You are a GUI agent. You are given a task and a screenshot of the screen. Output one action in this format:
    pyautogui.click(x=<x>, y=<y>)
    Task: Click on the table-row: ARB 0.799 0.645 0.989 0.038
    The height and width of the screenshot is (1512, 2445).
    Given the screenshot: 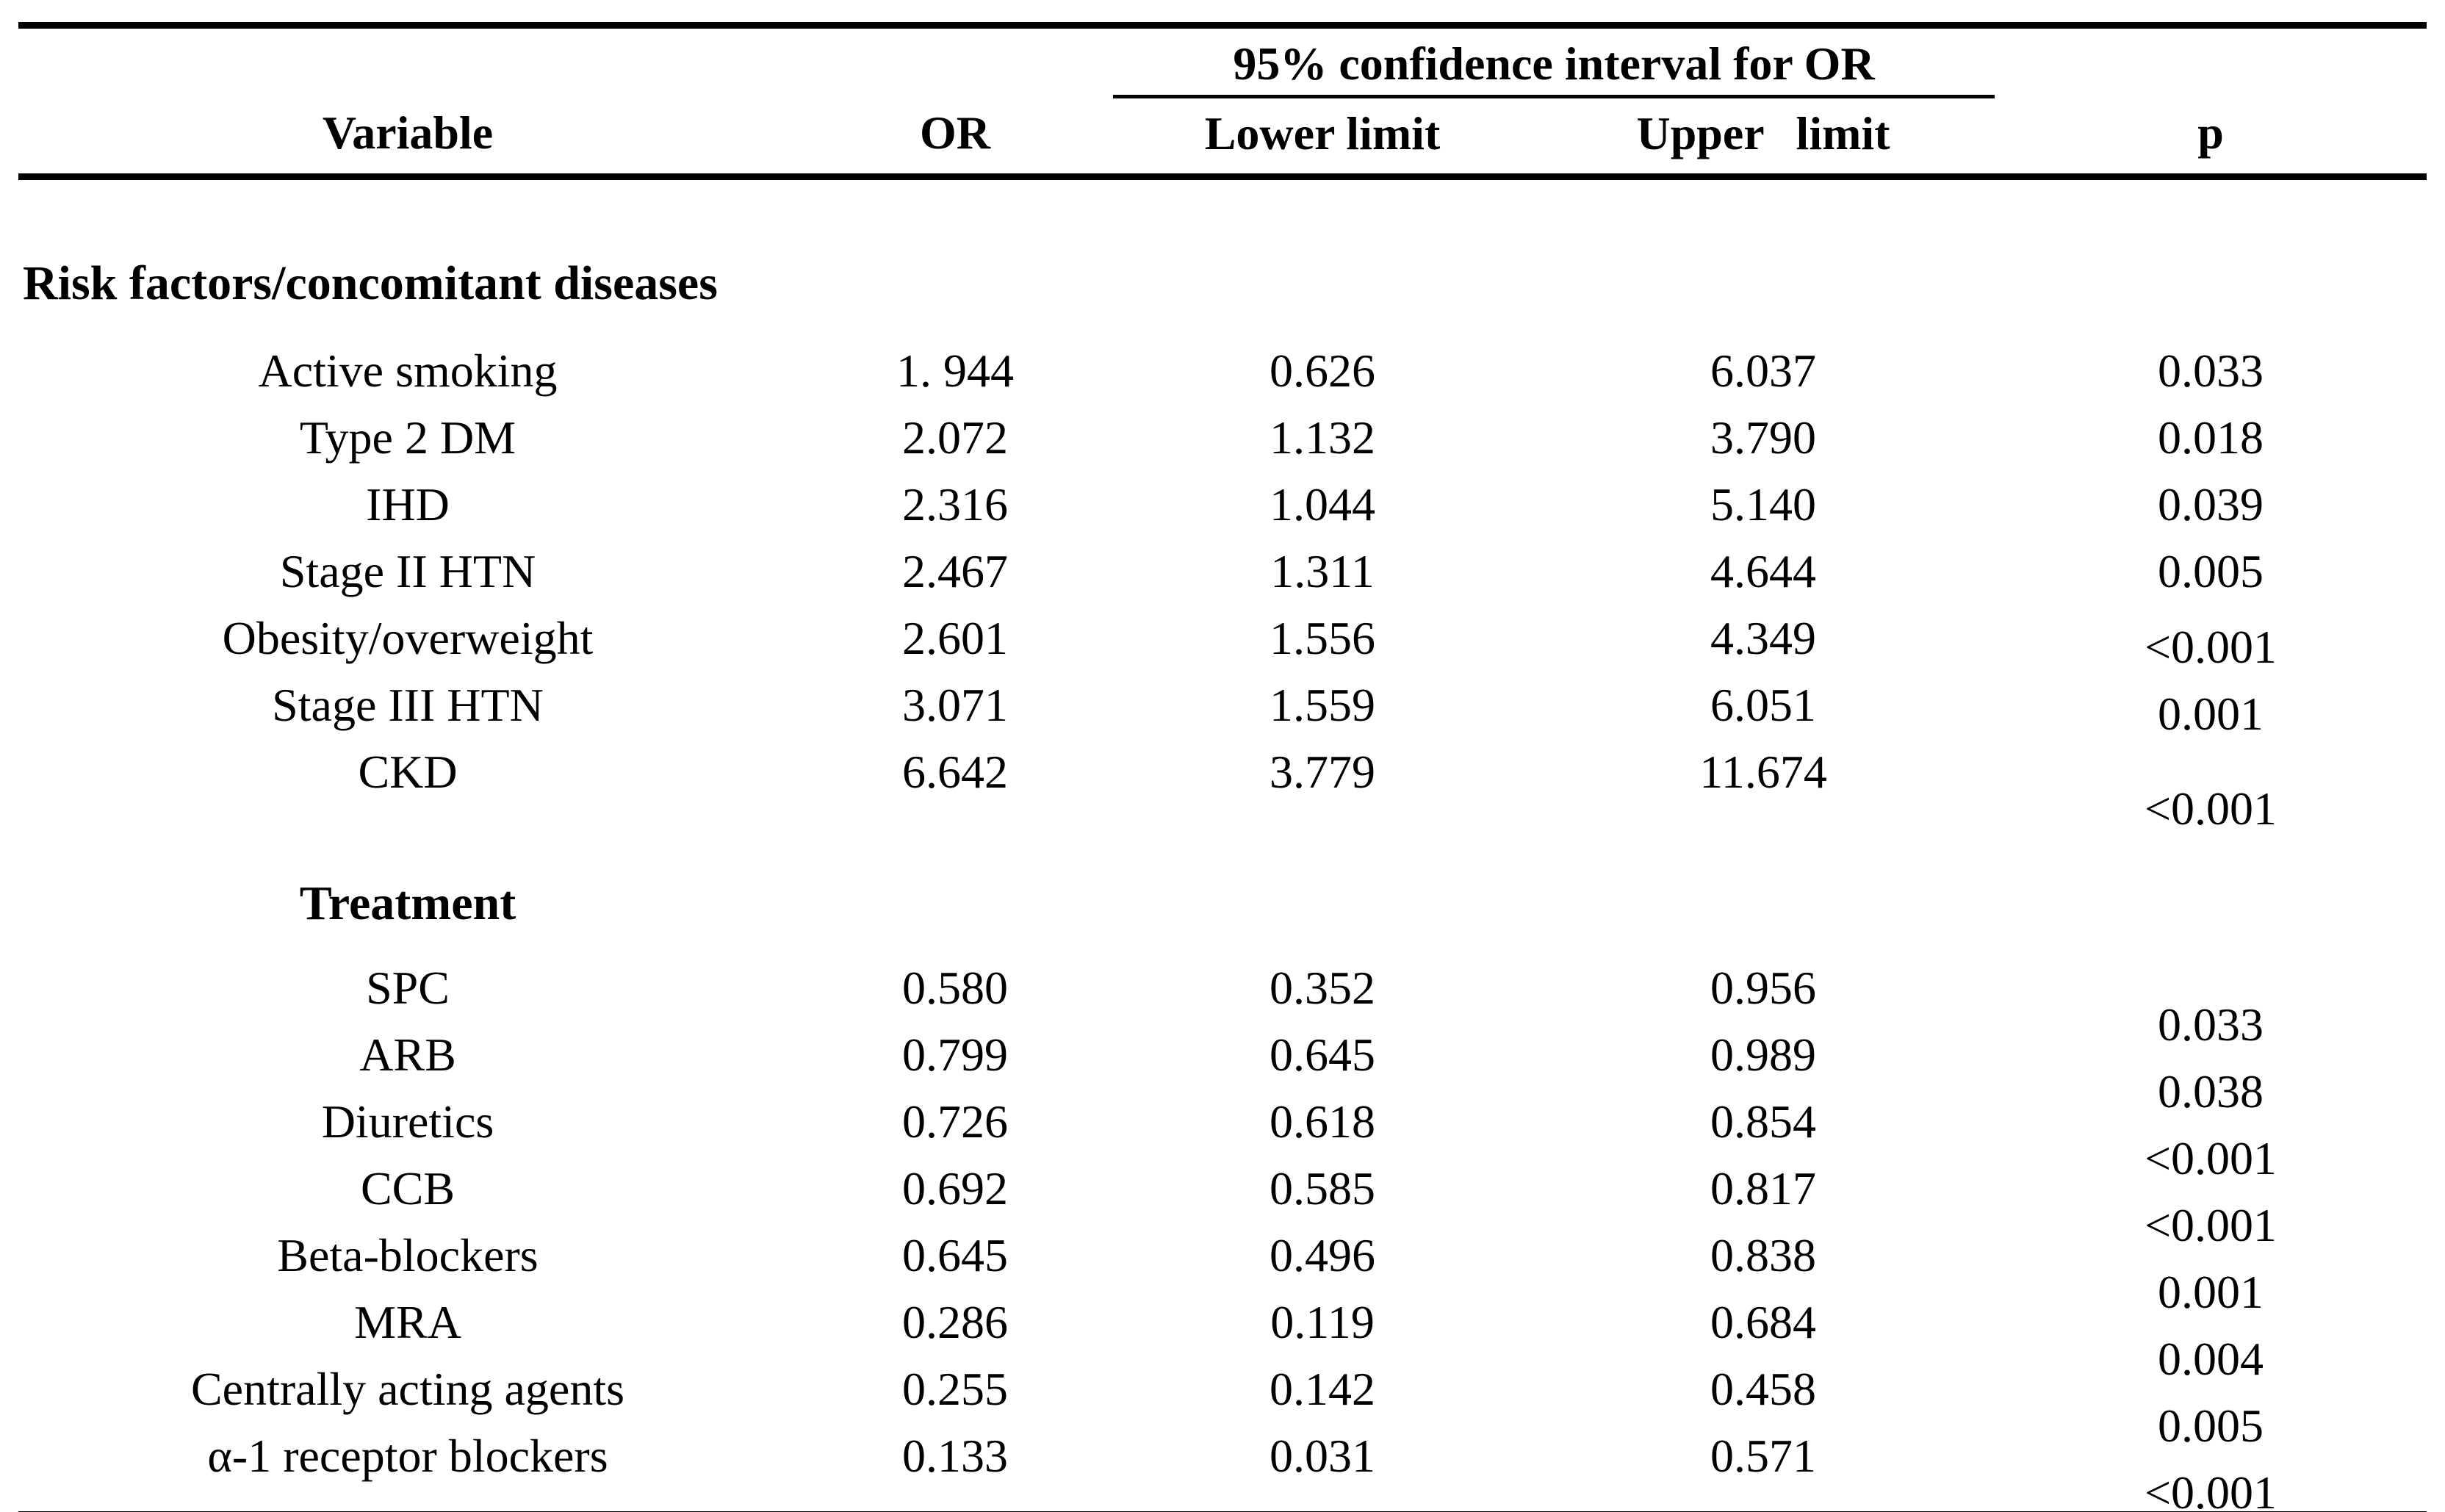 What is the action you would take?
    pyautogui.click(x=1222, y=1068)
    